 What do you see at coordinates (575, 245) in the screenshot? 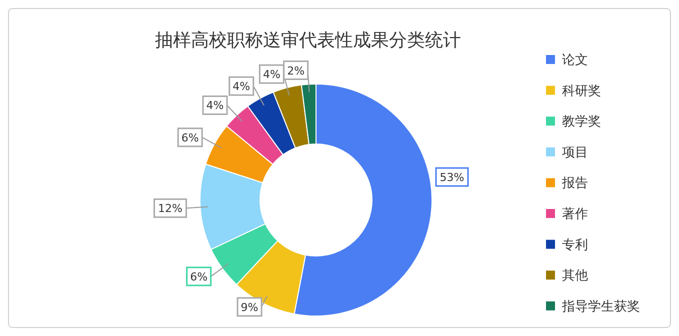
I see `legend-label: 专利` at bounding box center [575, 245].